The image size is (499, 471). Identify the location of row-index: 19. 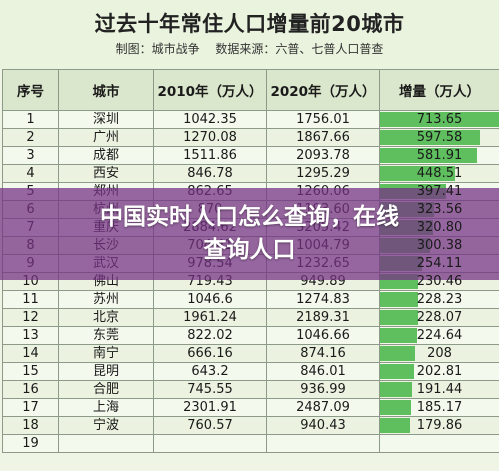
(30, 443).